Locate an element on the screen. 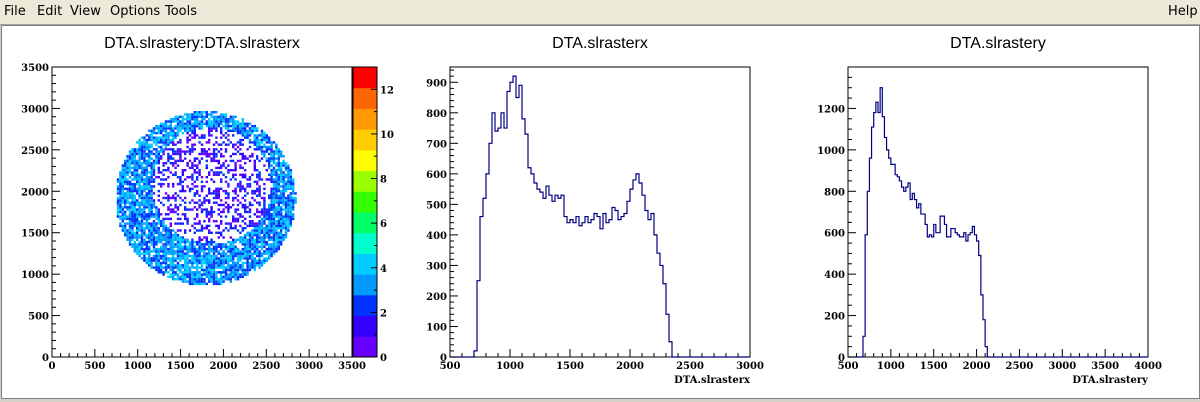 This screenshot has width=1200, height=402. y-hist-x-tick-label: 500 is located at coordinates (436, 205).